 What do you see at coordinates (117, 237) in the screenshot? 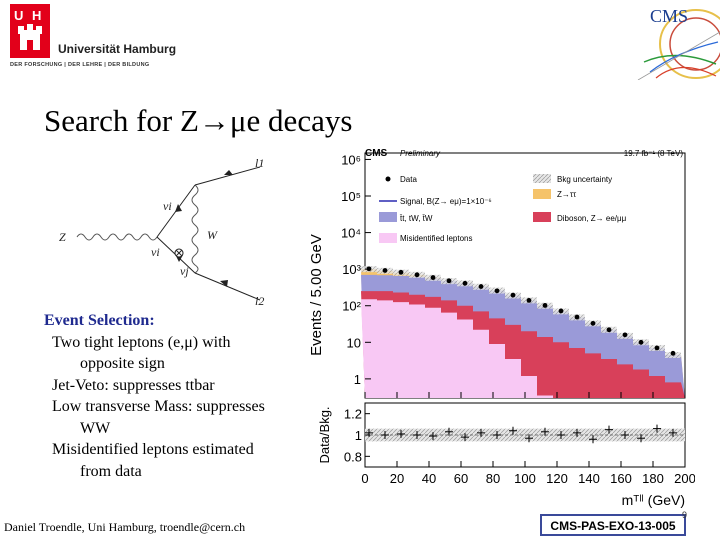
I see `z-boson-line` at bounding box center [117, 237].